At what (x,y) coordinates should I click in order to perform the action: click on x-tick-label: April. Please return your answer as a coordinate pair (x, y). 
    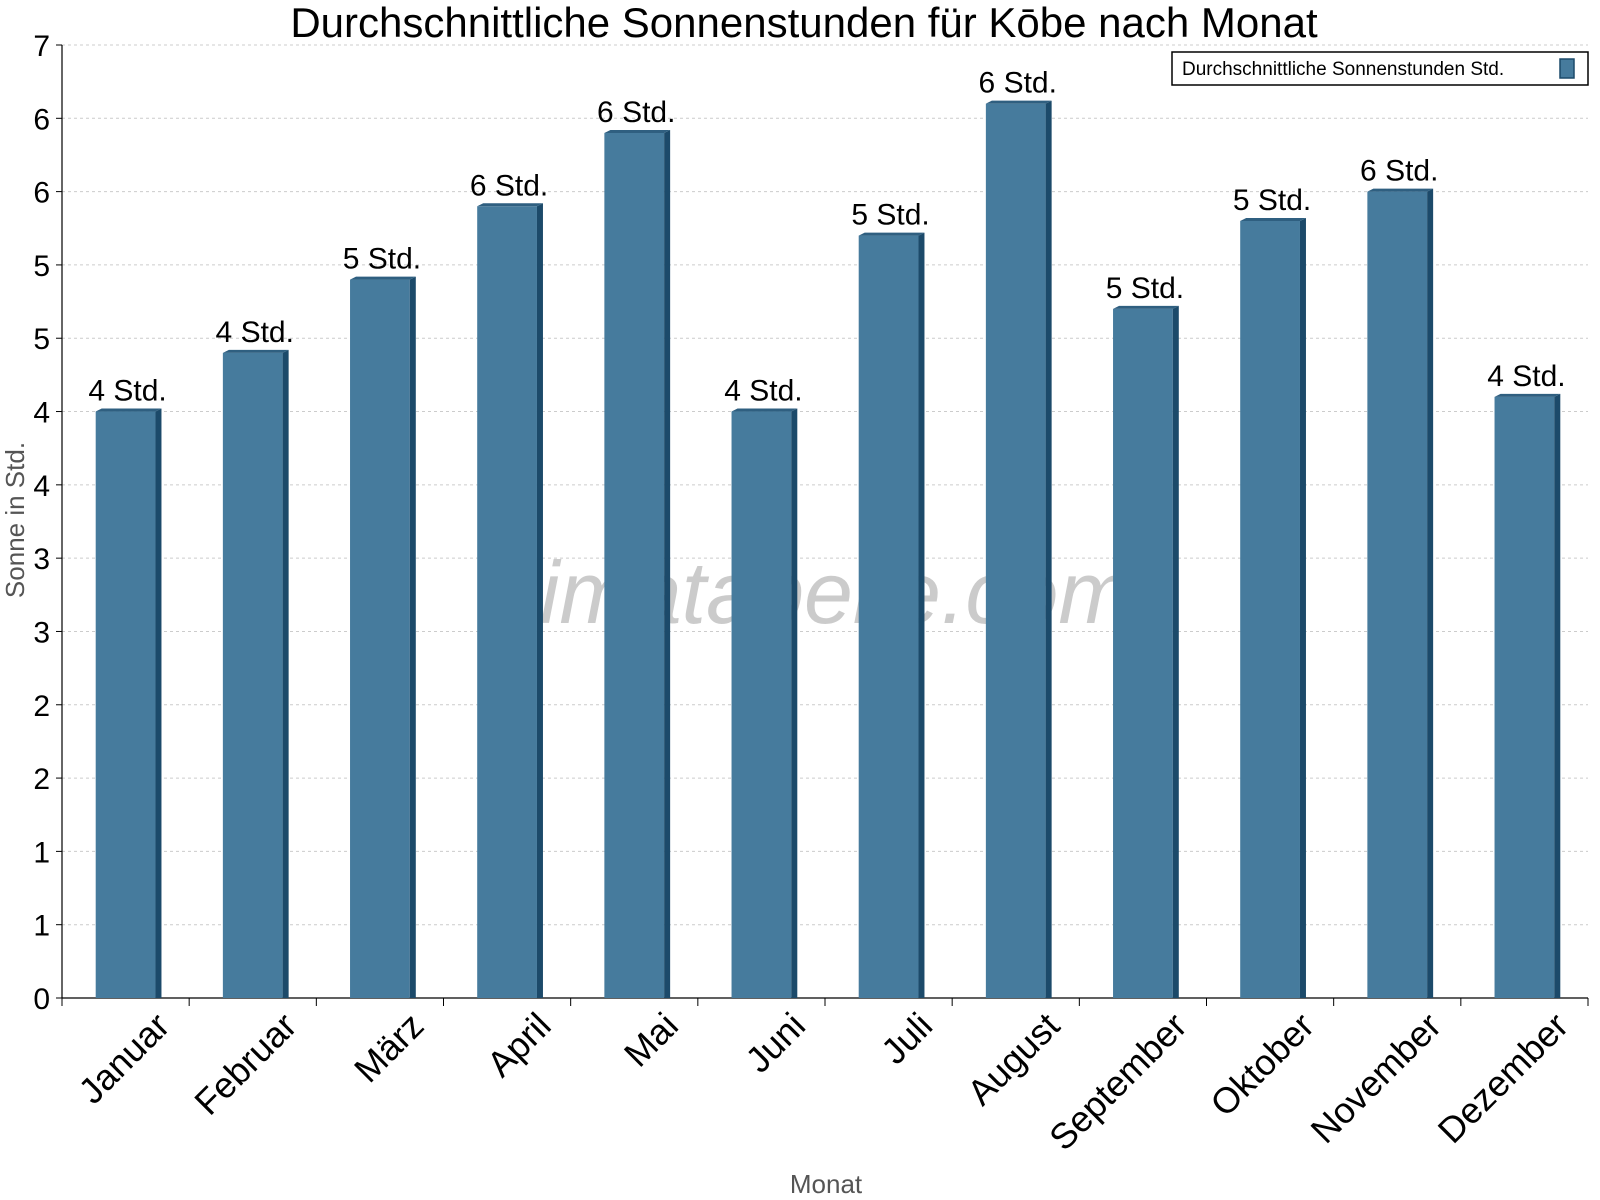
    Looking at the image, I should click on (519, 1045).